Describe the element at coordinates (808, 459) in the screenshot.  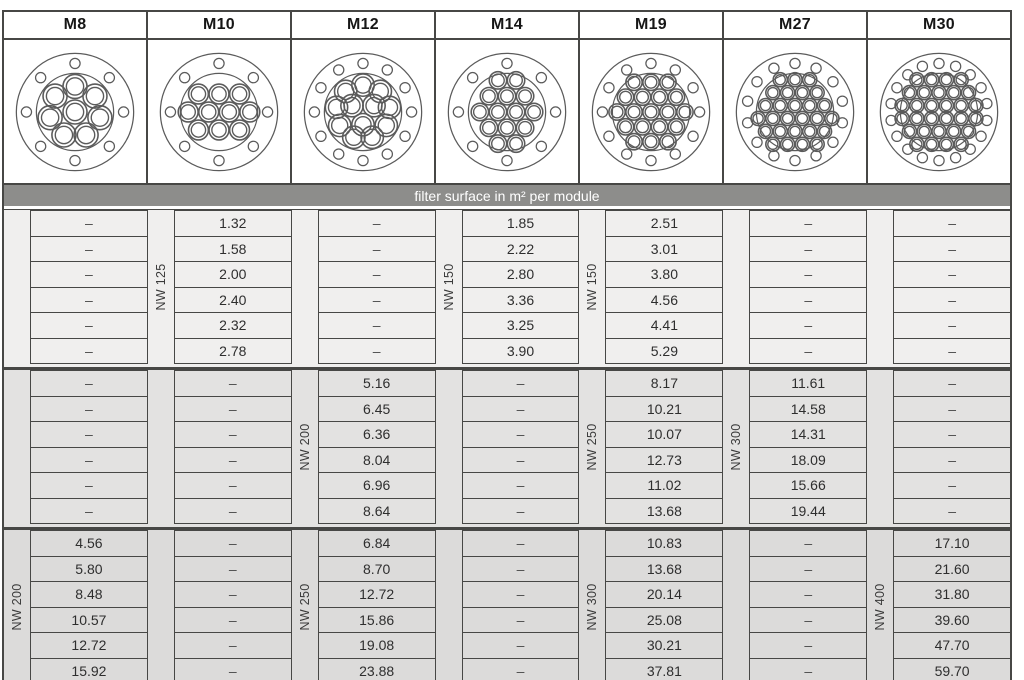
I see `filter-surface-value: 18.09` at that location.